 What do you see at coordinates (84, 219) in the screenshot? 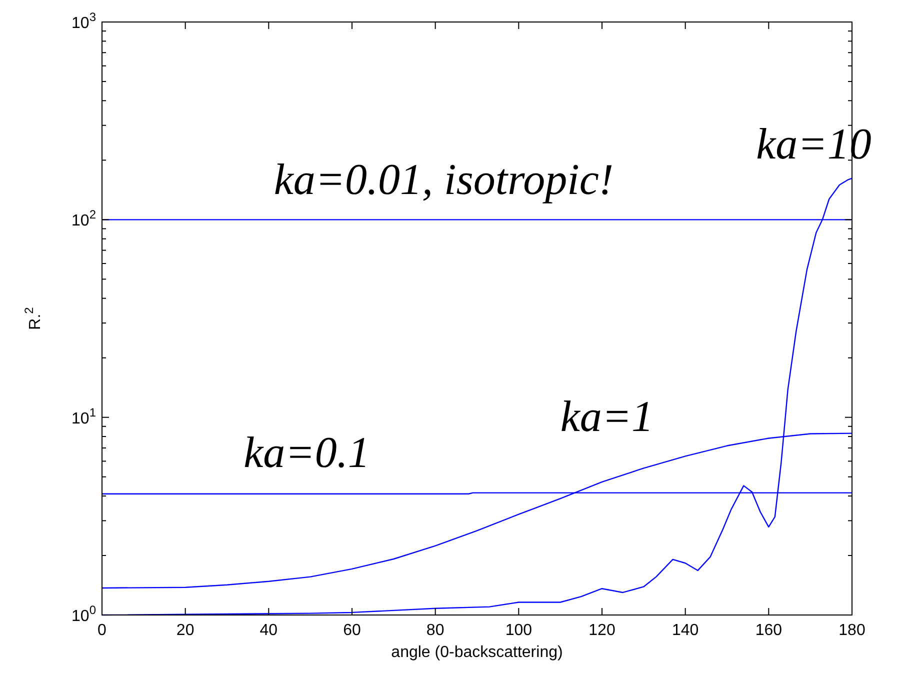
I see `y-tick-label: 10$^{2}$` at bounding box center [84, 219].